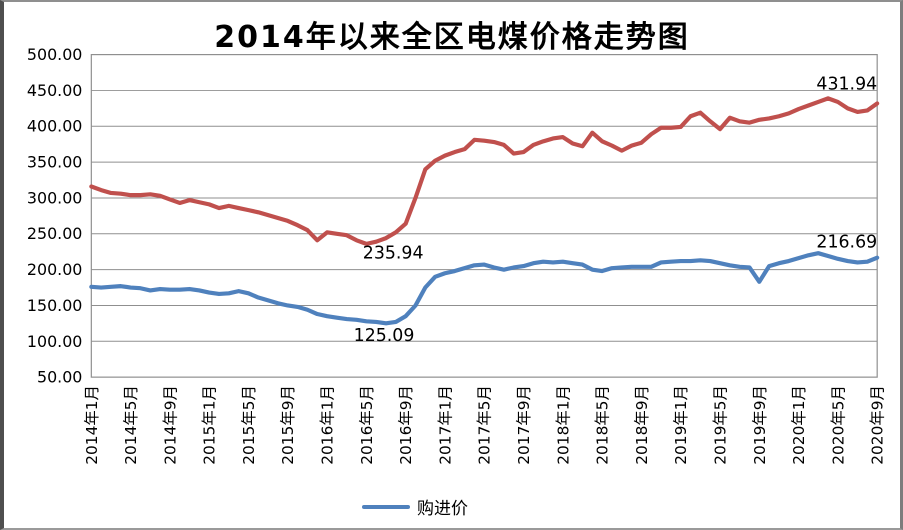 The image size is (903, 530). What do you see at coordinates (406, 425) in the screenshot?
I see `x-tick-label: 2016年9月` at bounding box center [406, 425].